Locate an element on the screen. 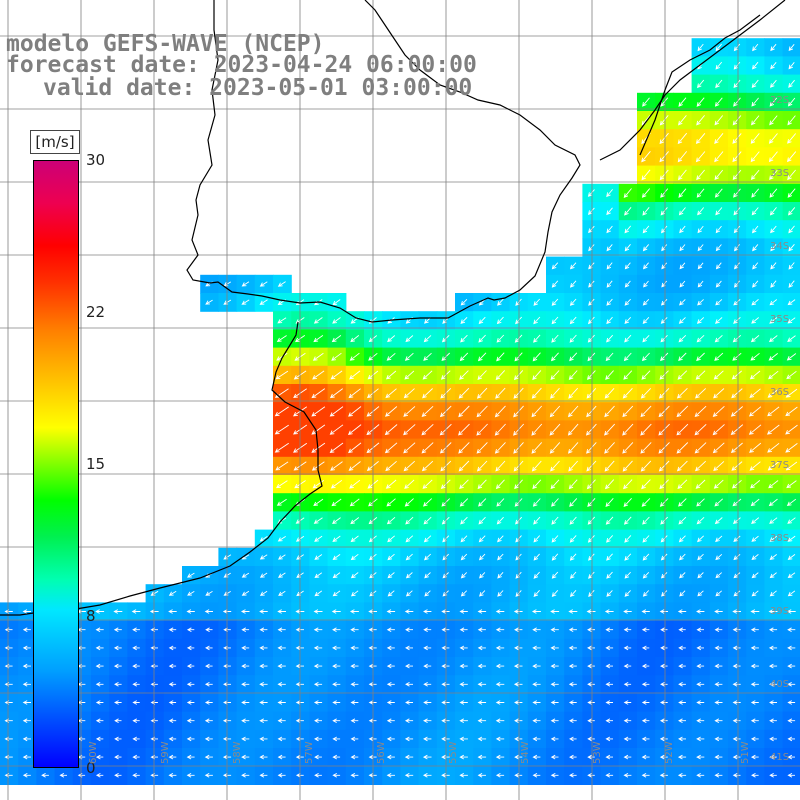 The height and width of the screenshot is (800, 800). lon-label-53w: 53W is located at coordinates (597, 752).